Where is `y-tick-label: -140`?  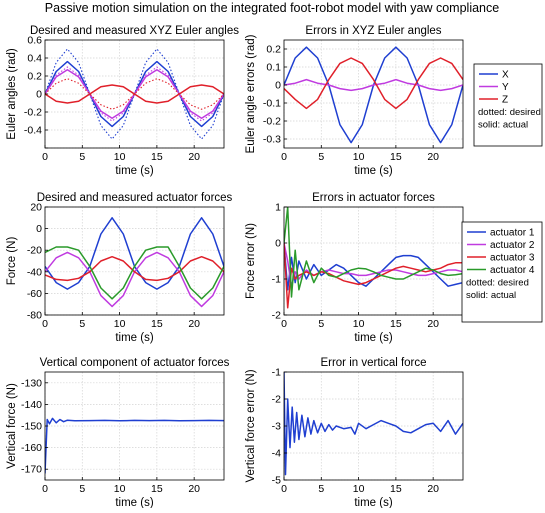
y-tick-label: -140 is located at coordinates (31, 405).